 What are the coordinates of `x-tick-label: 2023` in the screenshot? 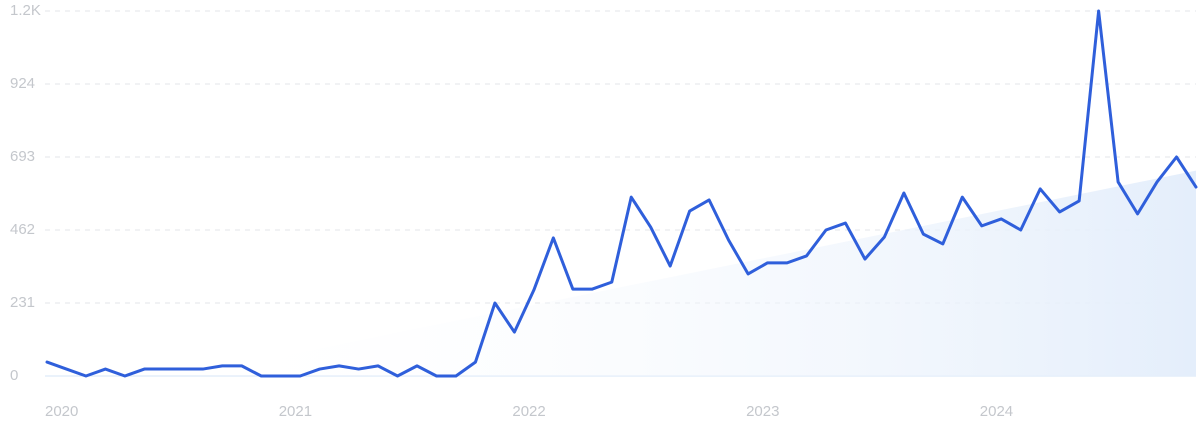 It's located at (762, 411).